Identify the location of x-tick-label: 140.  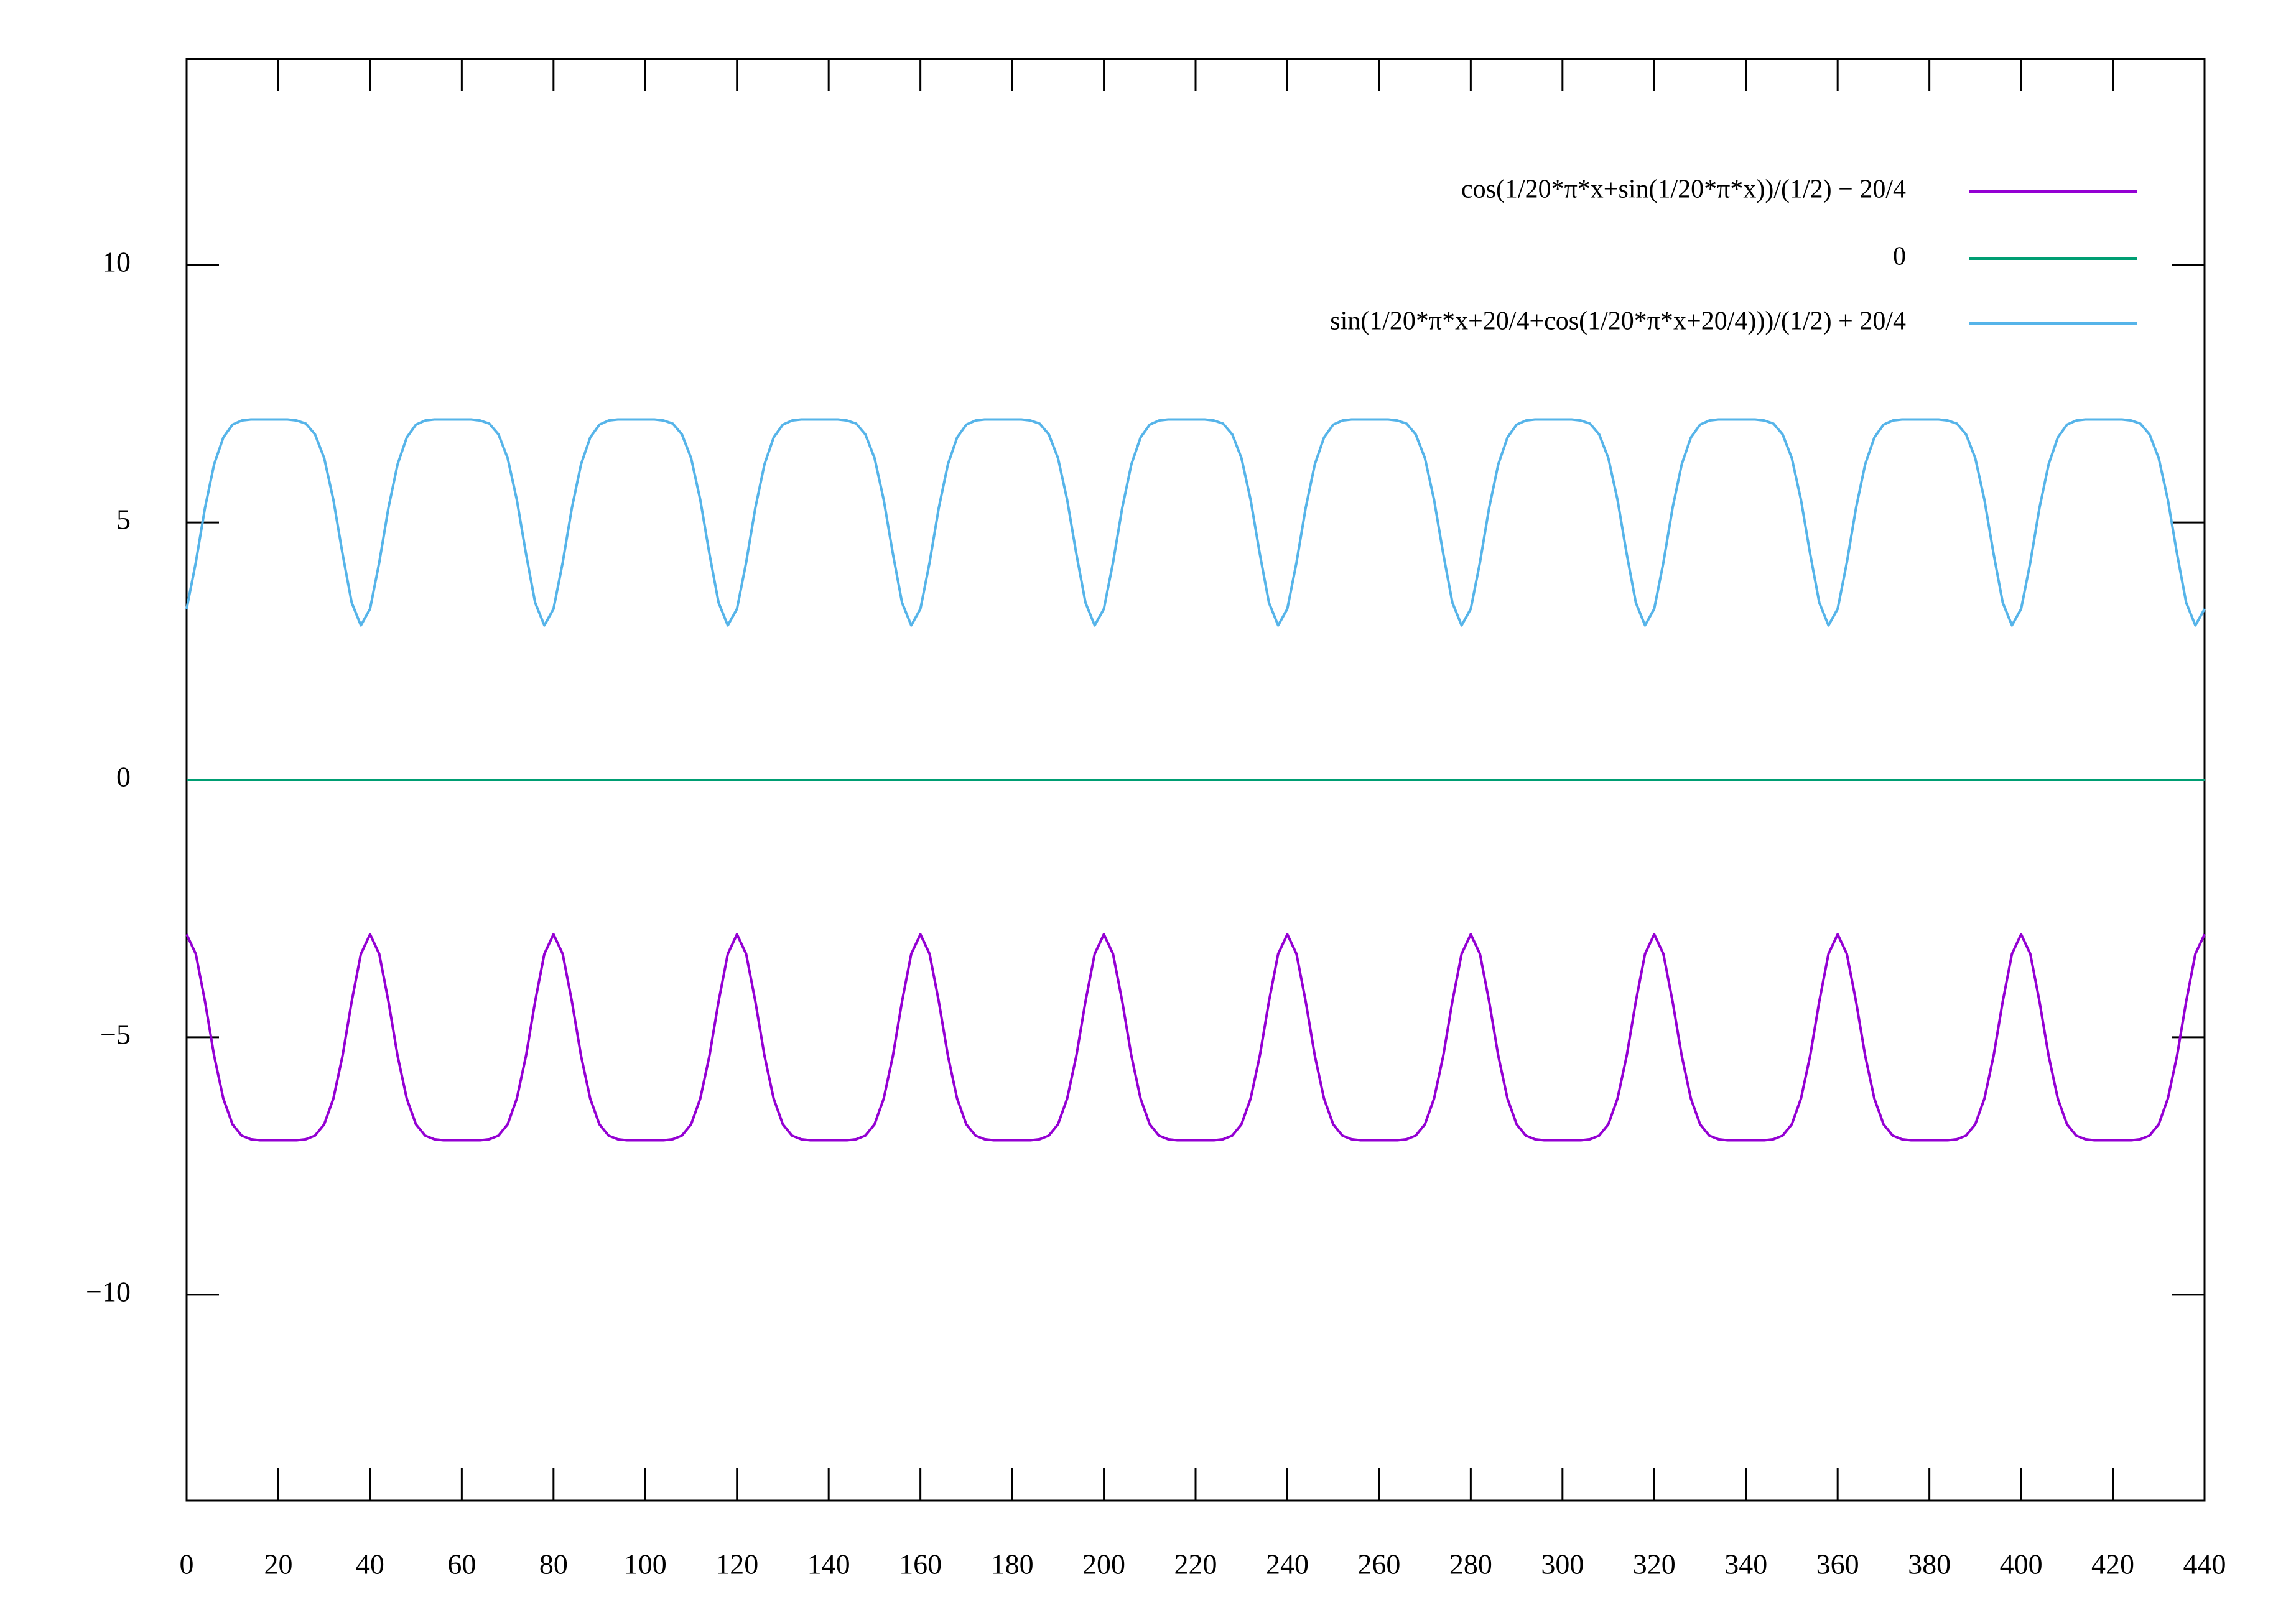
(828, 1564).